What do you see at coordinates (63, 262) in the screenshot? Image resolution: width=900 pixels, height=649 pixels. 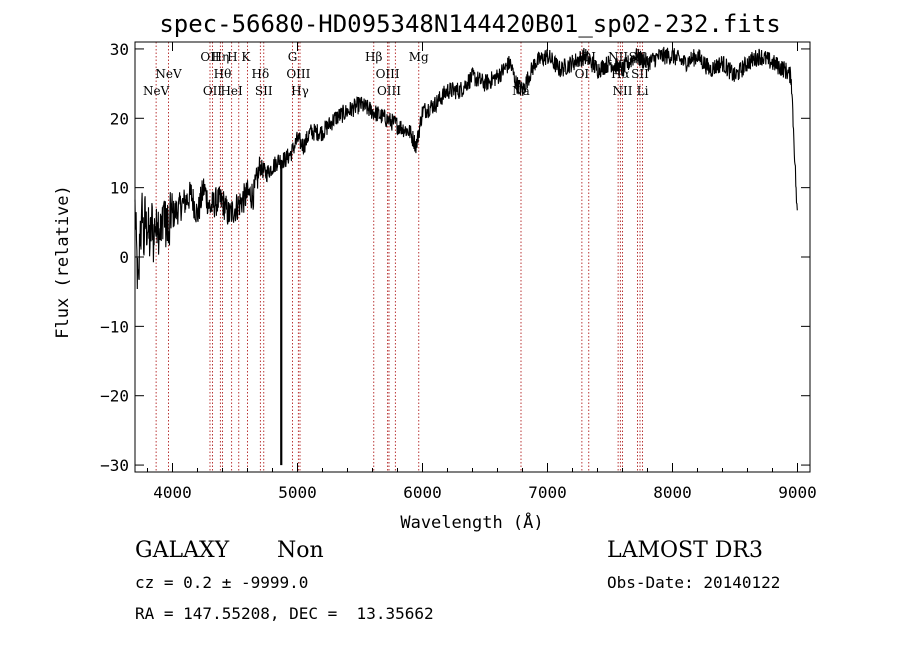 I see `y-axis-label: Flux (relative)` at bounding box center [63, 262].